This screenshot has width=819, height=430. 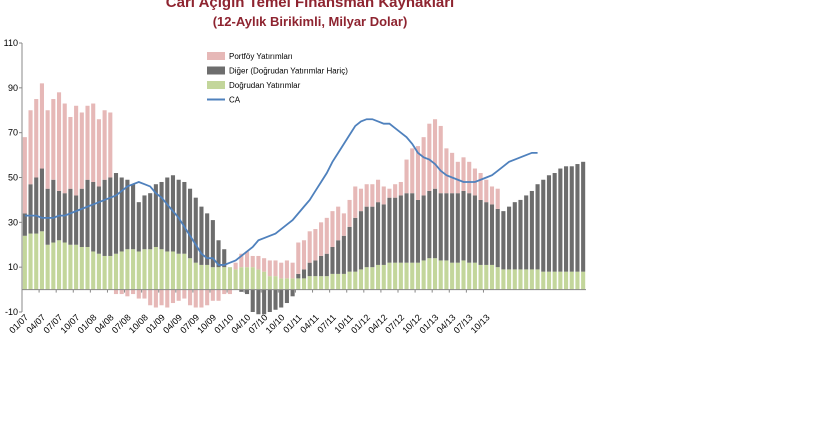 What do you see at coordinates (265, 85) in the screenshot?
I see `legend-label: Doğrudan Yatırımlar` at bounding box center [265, 85].